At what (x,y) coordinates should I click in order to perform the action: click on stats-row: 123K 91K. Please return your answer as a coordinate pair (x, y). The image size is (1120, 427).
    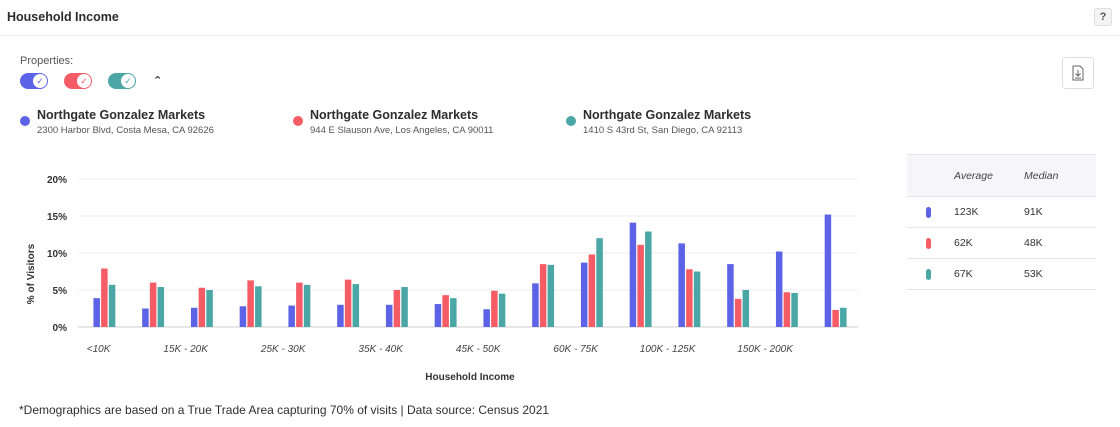
    Looking at the image, I should click on (1001, 212).